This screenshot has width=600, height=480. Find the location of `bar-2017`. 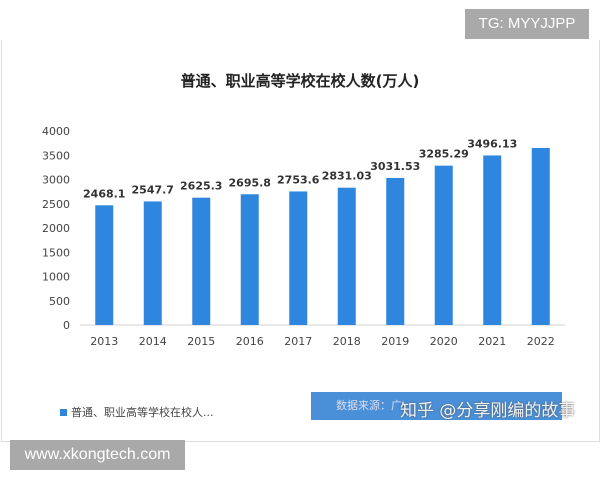

bar-2017 is located at coordinates (298, 258).